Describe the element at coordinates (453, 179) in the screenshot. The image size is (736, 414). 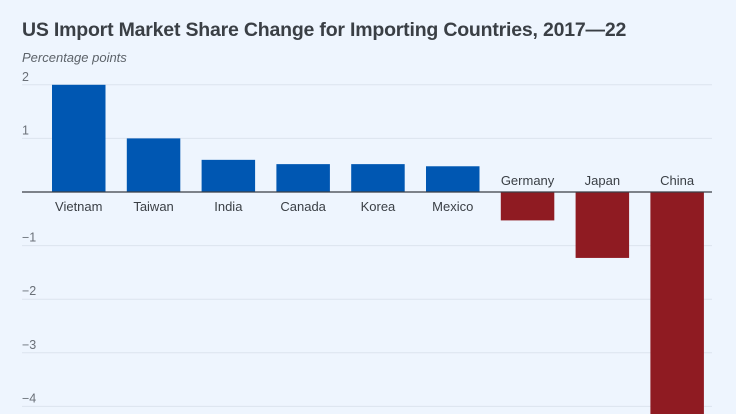
I see `bar-mexico` at that location.